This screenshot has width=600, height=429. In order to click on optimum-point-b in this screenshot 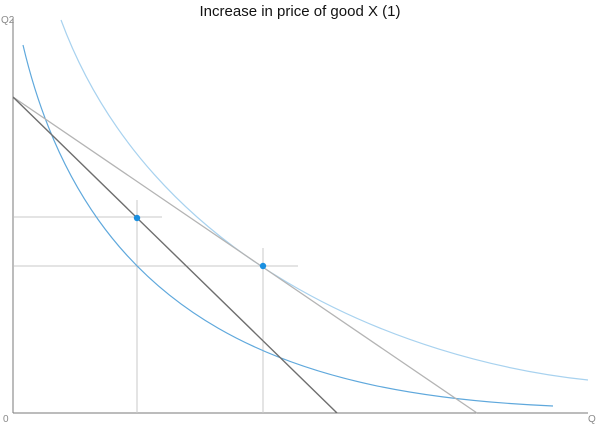, I will do `click(263, 266)`.